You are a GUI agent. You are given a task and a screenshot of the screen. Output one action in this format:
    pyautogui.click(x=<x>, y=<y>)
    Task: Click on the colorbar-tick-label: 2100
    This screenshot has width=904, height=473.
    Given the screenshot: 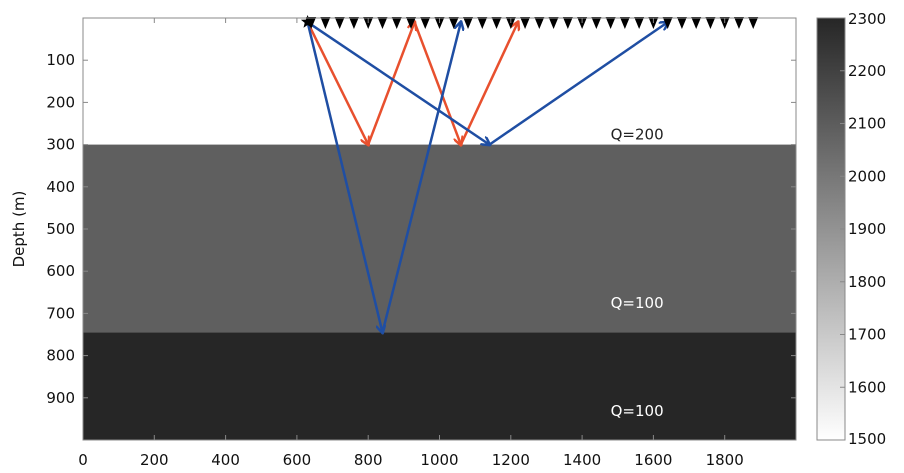 What is the action you would take?
    pyautogui.click(x=867, y=124)
    